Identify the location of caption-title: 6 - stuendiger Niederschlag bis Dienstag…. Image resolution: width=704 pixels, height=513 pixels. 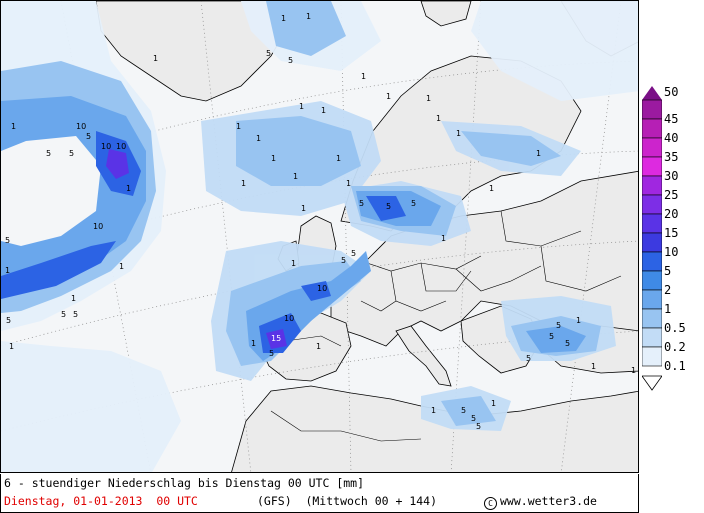
(184, 483).